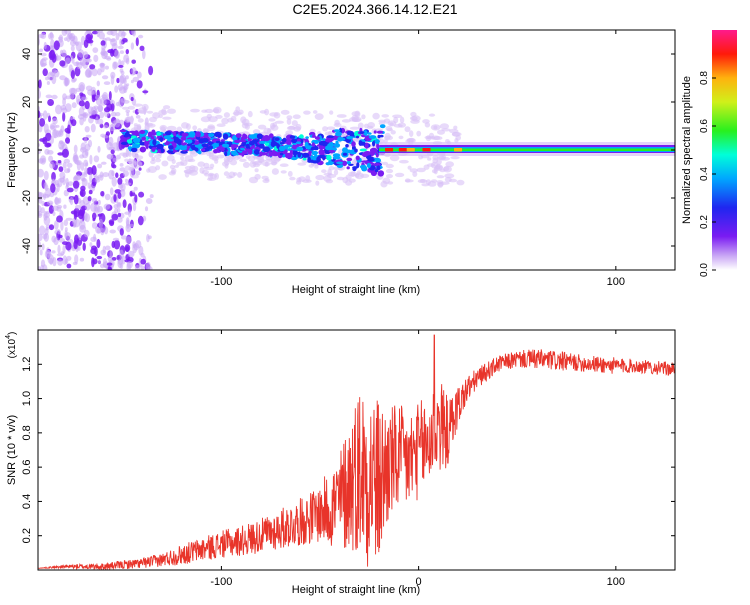 This screenshot has width=750, height=605. Describe the element at coordinates (527, 149) in the screenshot. I see `tone-band-core` at that location.